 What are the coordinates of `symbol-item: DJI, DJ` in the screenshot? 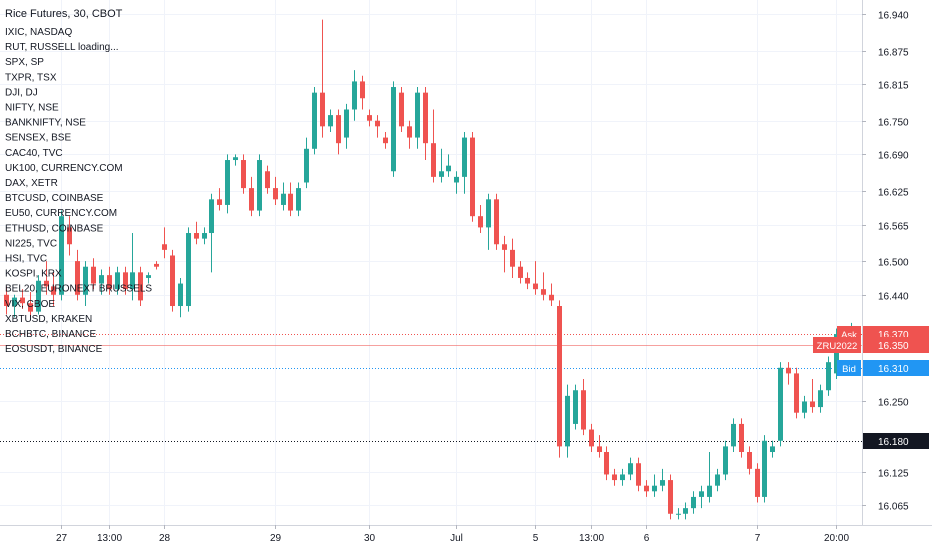 It's located at (21, 92).